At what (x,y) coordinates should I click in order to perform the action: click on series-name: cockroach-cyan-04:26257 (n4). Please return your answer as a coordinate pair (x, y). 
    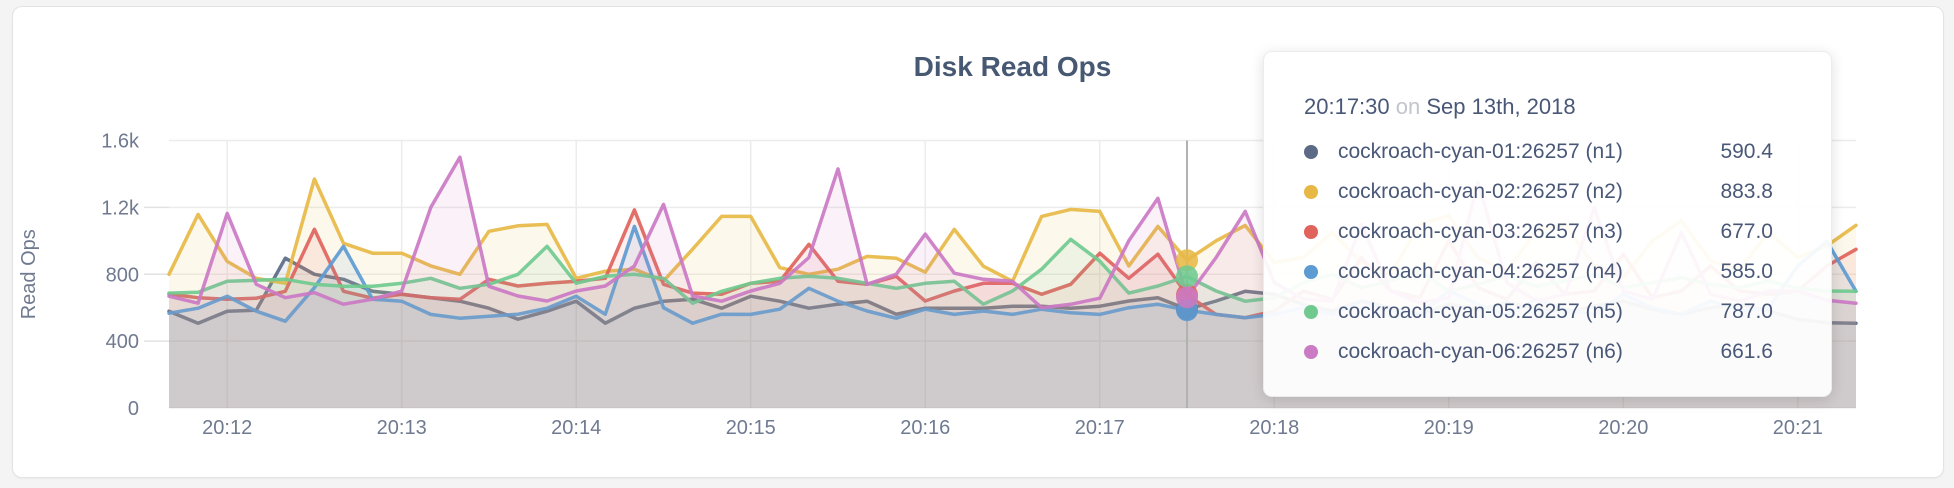
    Looking at the image, I should click on (1480, 271).